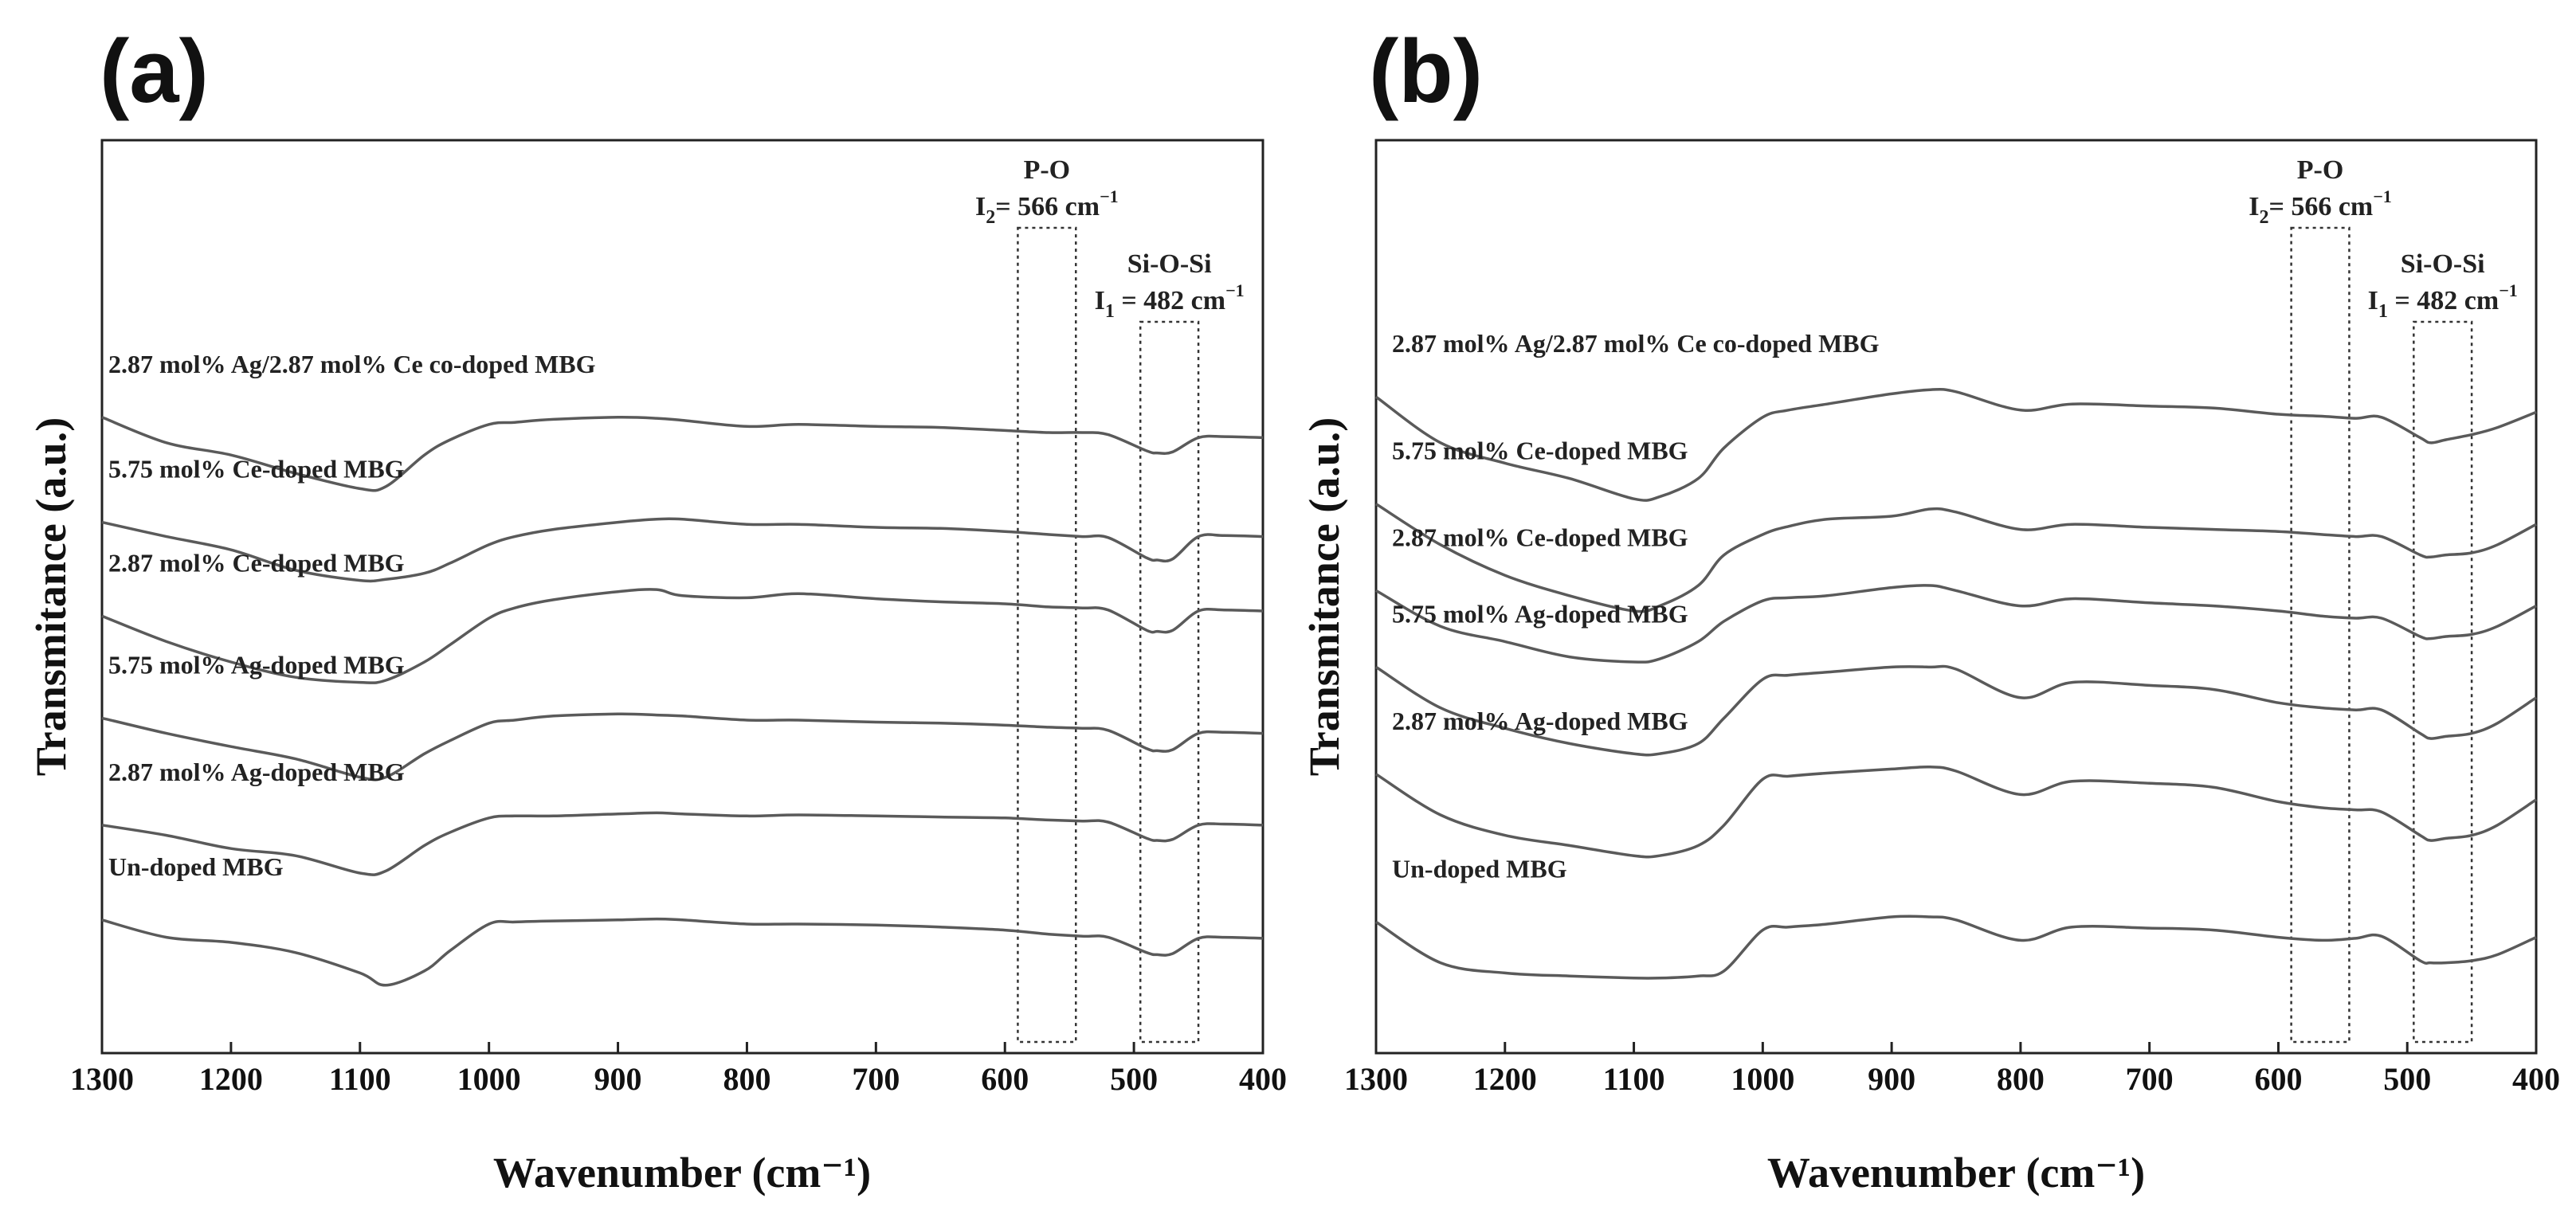  I want to click on panel-a-x-ticks: 1300 1200 1100 1000 900 800 700 600 500 400, so click(678, 1069).